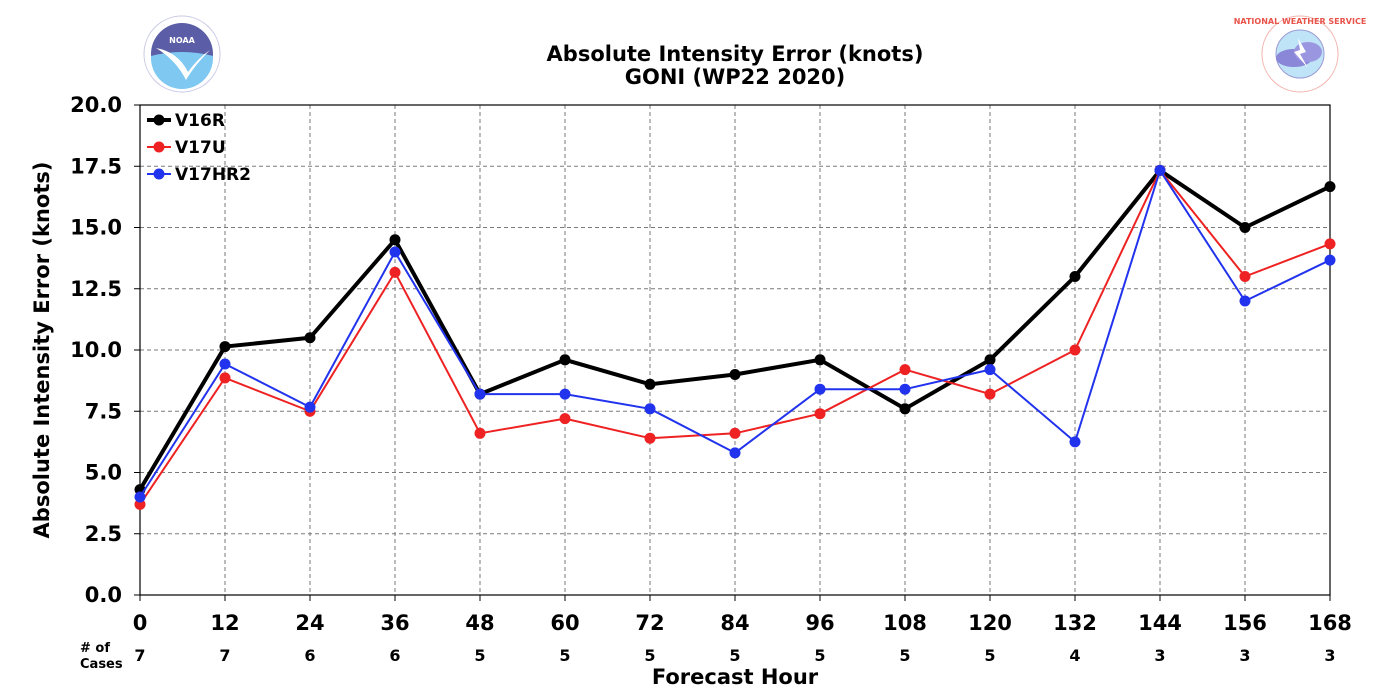 The width and height of the screenshot is (1400, 700). Describe the element at coordinates (735, 54) in the screenshot. I see `chart-title: Absolute Intensity Error (knots)` at that location.